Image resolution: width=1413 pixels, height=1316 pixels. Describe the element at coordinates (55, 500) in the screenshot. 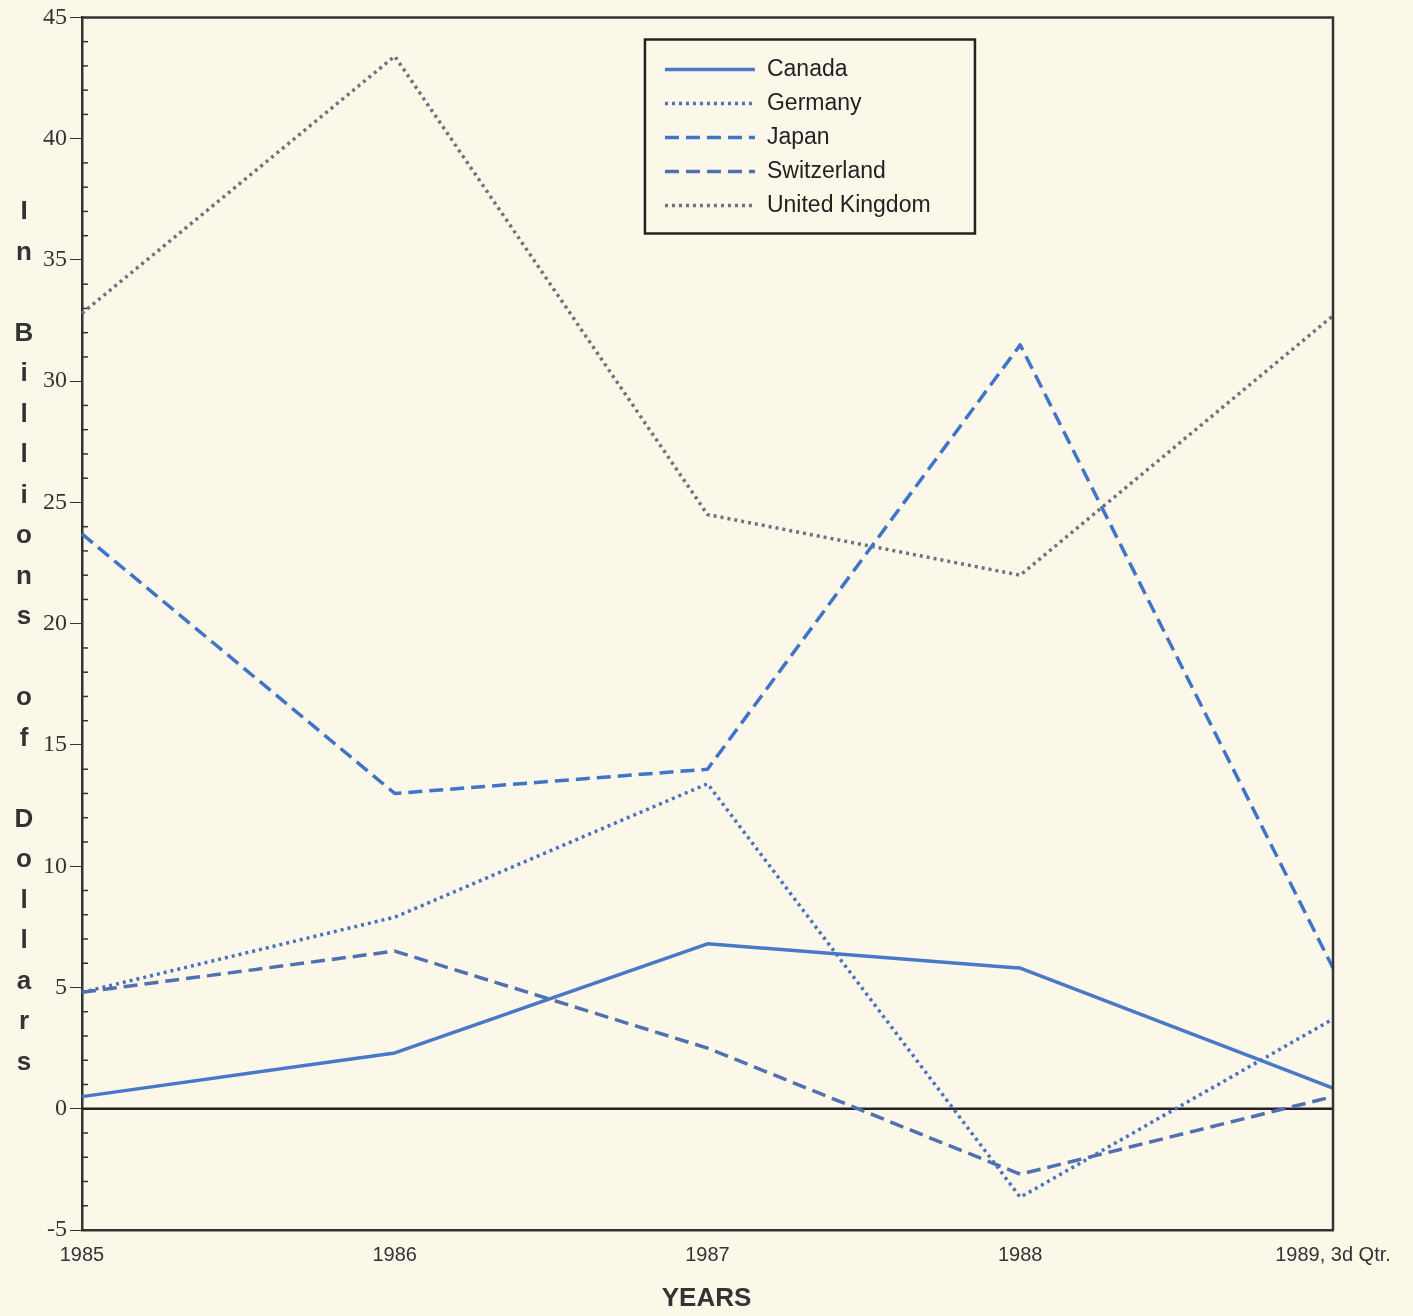

I see `y-tick-label: 25` at that location.